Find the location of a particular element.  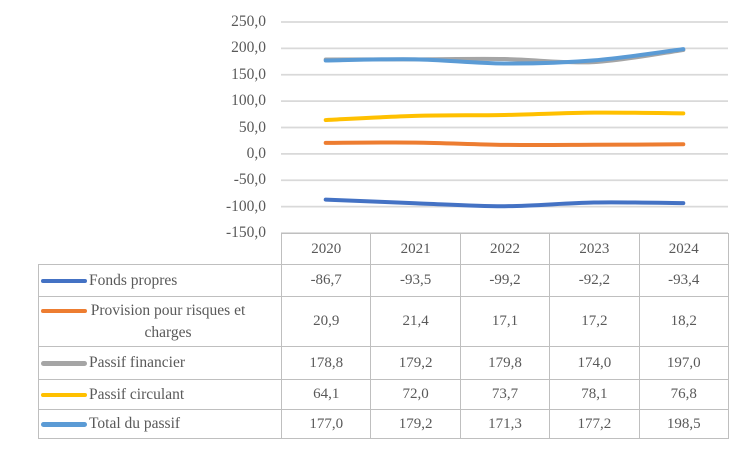

year-column-header: 2024 is located at coordinates (683, 249).